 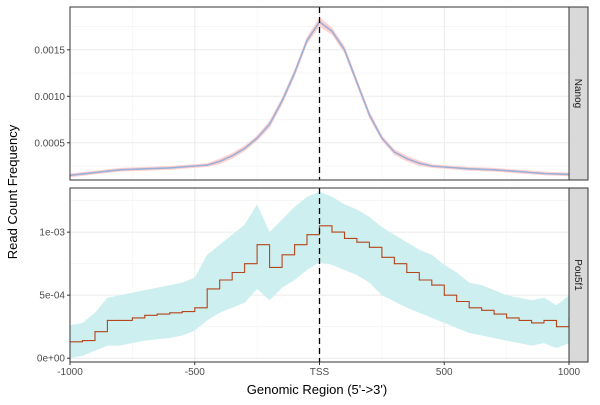 I want to click on x-axis: -1000 -500 TSS 500 1000, so click(x=319, y=370).